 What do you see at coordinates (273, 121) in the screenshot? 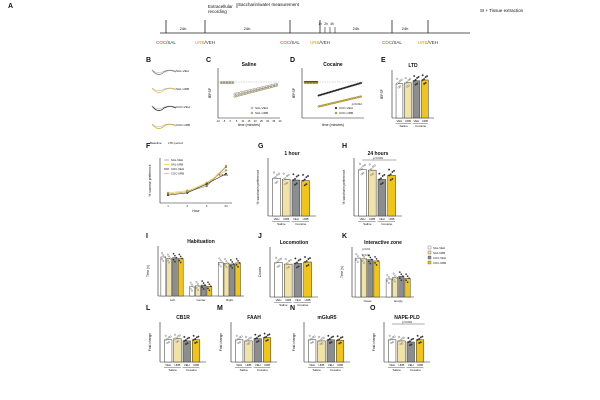
I see `panel-c-tick-9: 35` at bounding box center [273, 121].